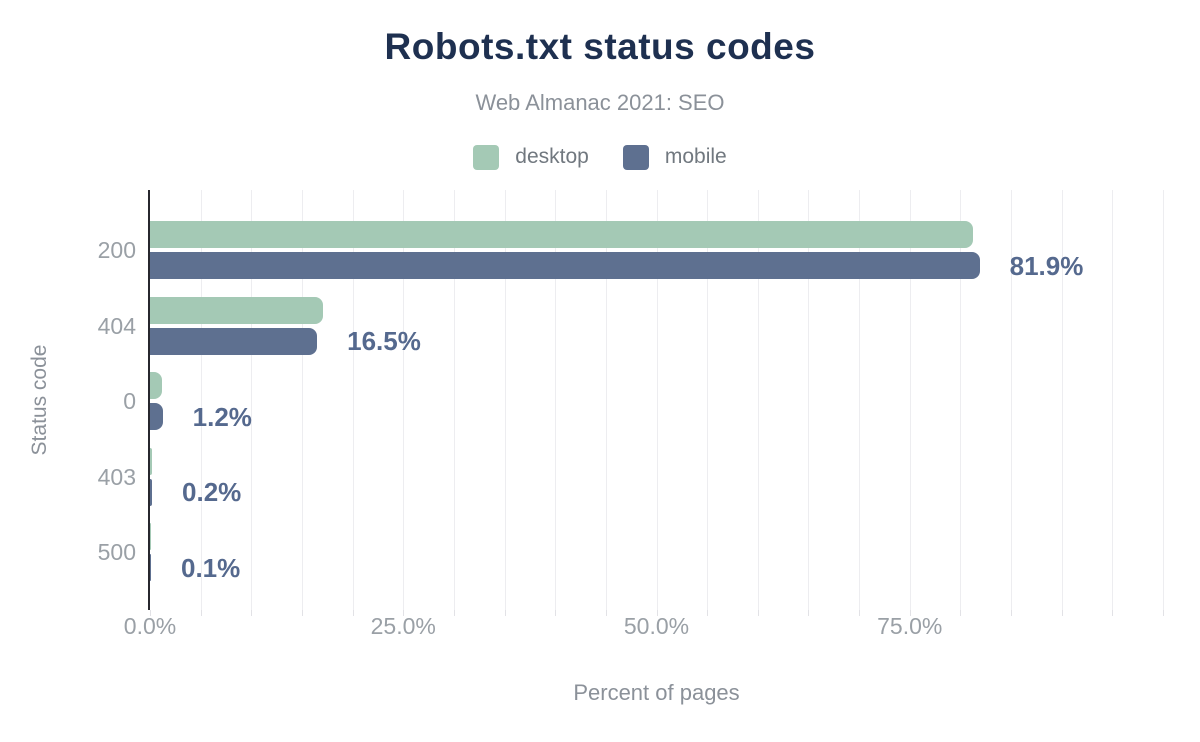  Describe the element at coordinates (211, 567) in the screenshot. I see `value-label: 0.1%` at that location.